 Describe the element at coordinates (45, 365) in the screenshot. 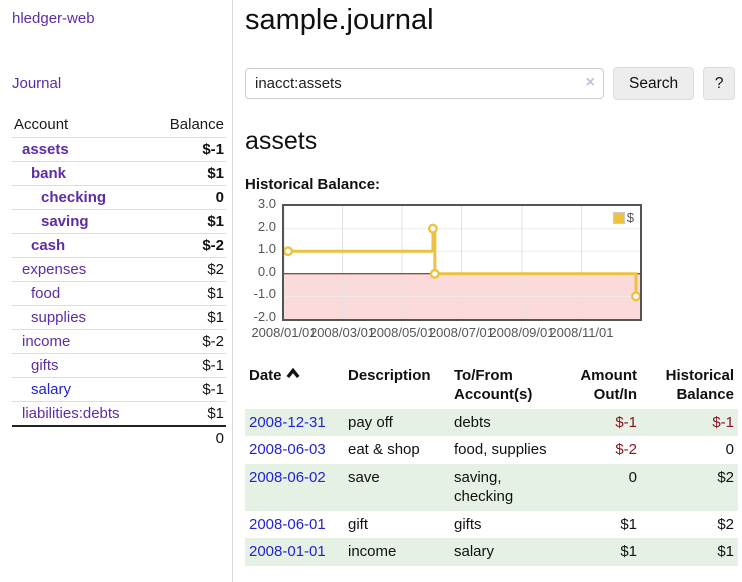

I see `account-link: gifts` at that location.